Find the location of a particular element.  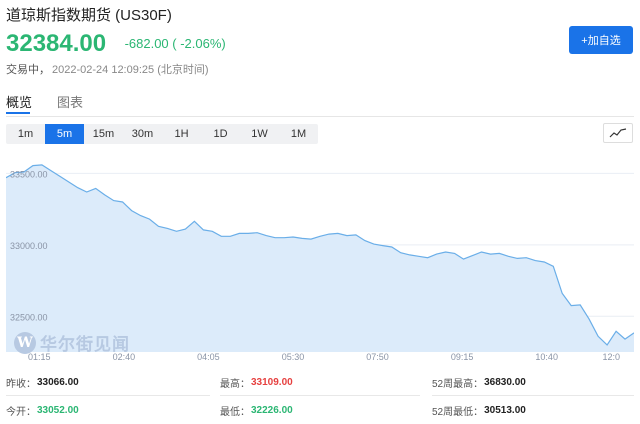

period-15m: 15m is located at coordinates (103, 134).